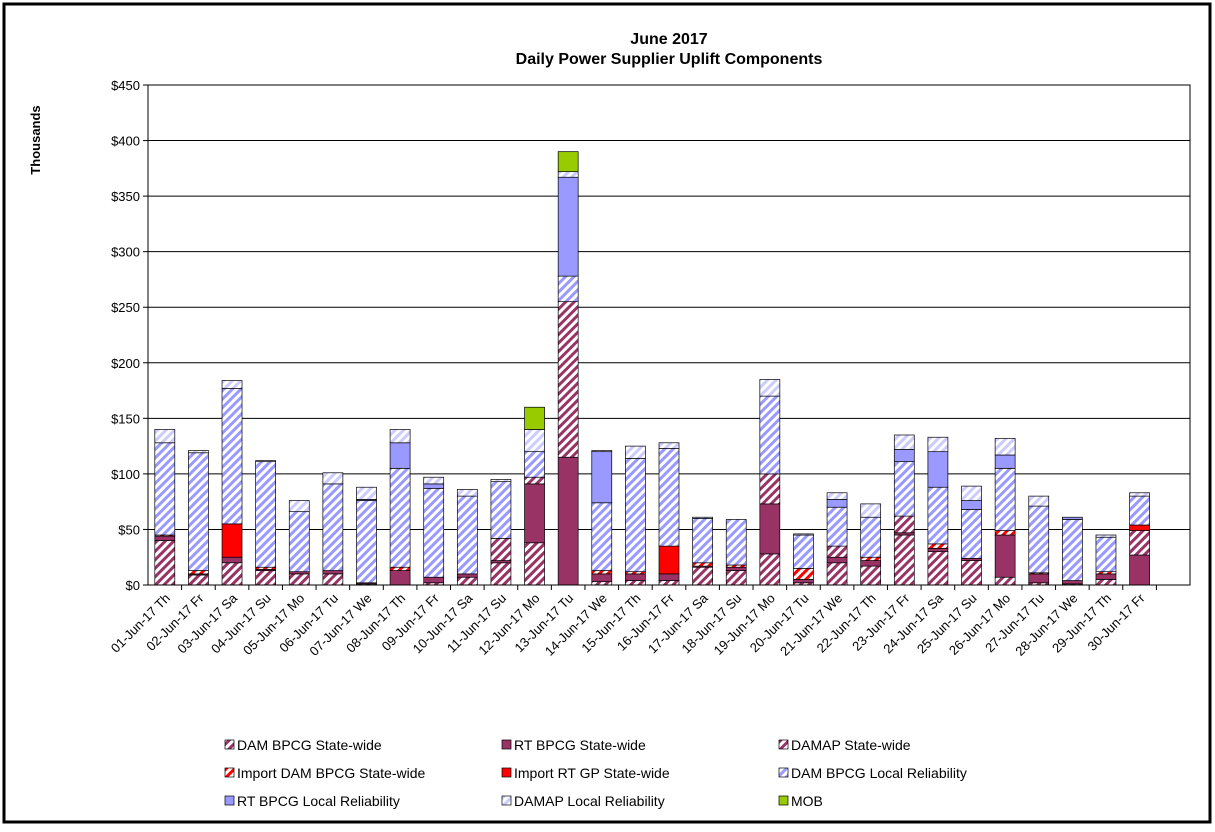 The width and height of the screenshot is (1215, 832). Describe the element at coordinates (851, 745) in the screenshot. I see `legend-label: DAMAP State-wide` at that location.